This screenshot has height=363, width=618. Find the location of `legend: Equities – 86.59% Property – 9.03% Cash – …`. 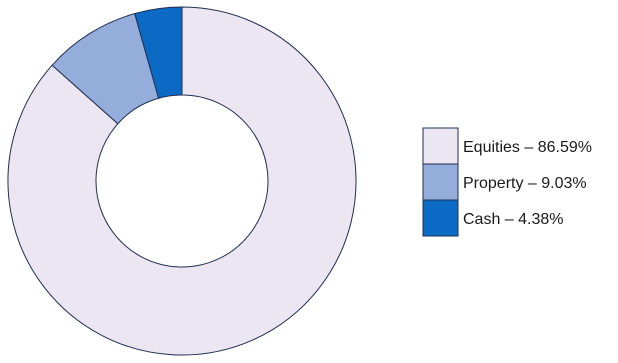

legend: Equities – 86.59% Property – 9.03% Cash – … is located at coordinates (507, 182).